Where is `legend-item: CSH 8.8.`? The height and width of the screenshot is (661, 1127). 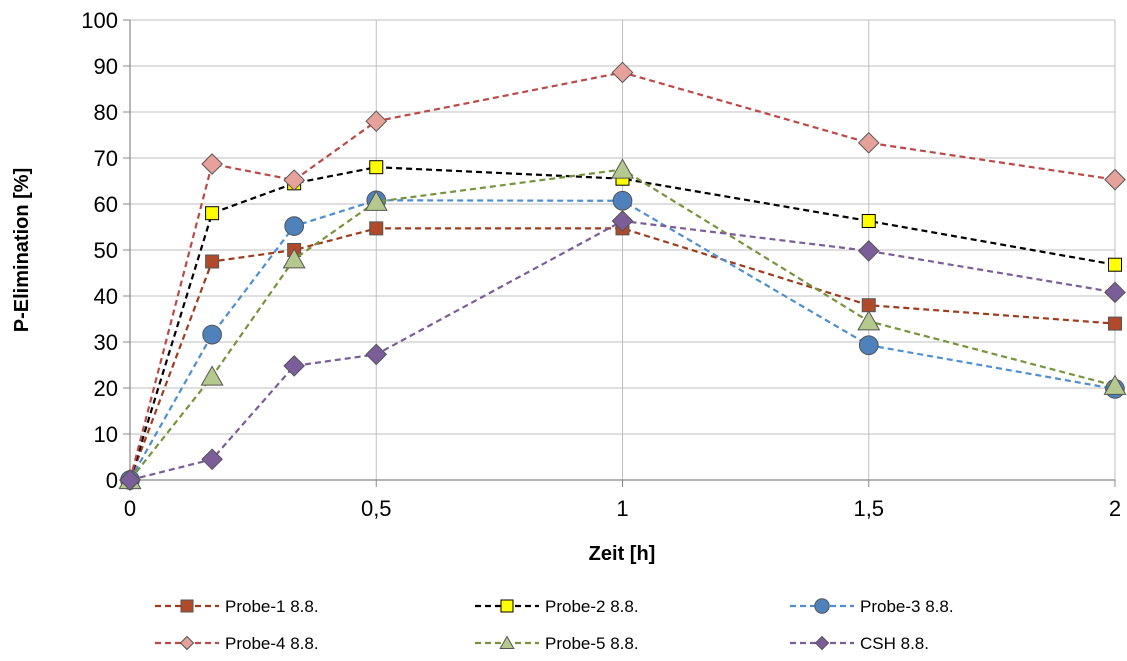
legend-item: CSH 8.8. is located at coordinates (859, 643).